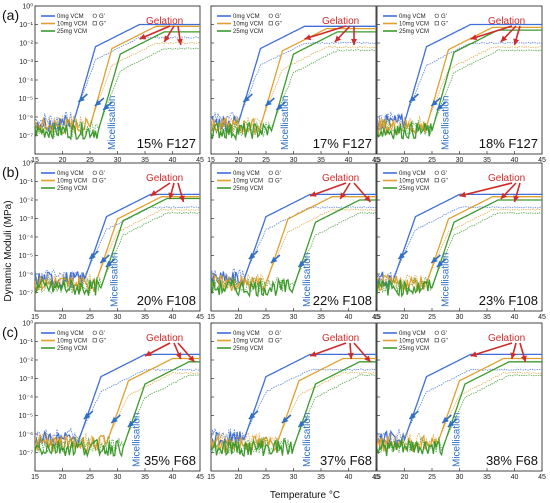 The image size is (550, 503). Describe the element at coordinates (414, 342) in the screenshot. I see `legend-entry: 10mg VCM` at that location.